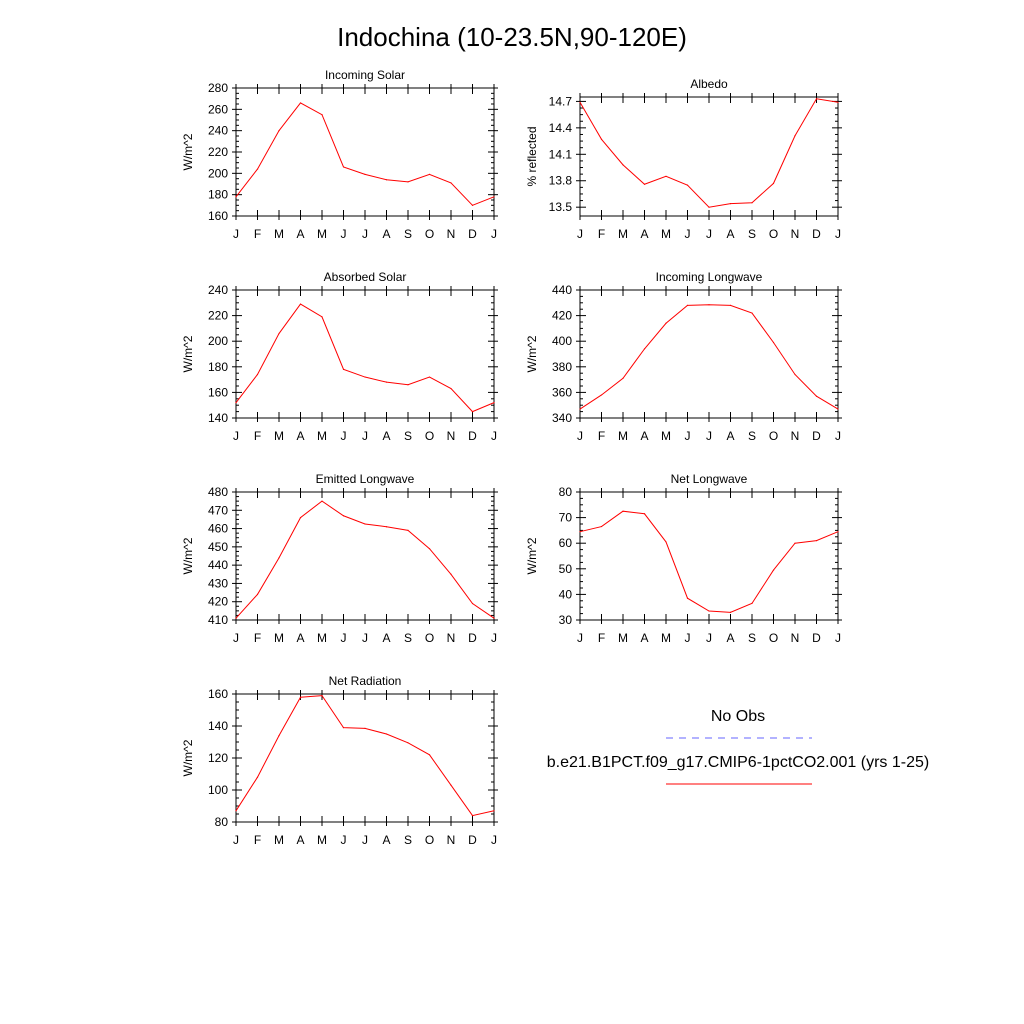 This screenshot has width=1024, height=1024. What do you see at coordinates (566, 518) in the screenshot?
I see `y-tick-label: 70` at bounding box center [566, 518].